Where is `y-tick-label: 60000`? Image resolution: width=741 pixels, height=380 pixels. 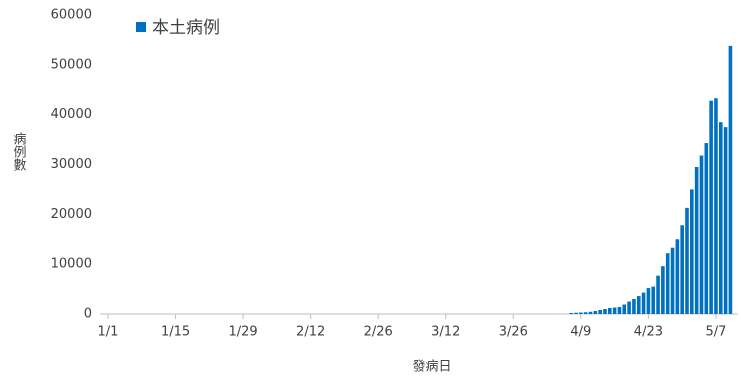 y-tick-label: 60000 is located at coordinates (71, 15).